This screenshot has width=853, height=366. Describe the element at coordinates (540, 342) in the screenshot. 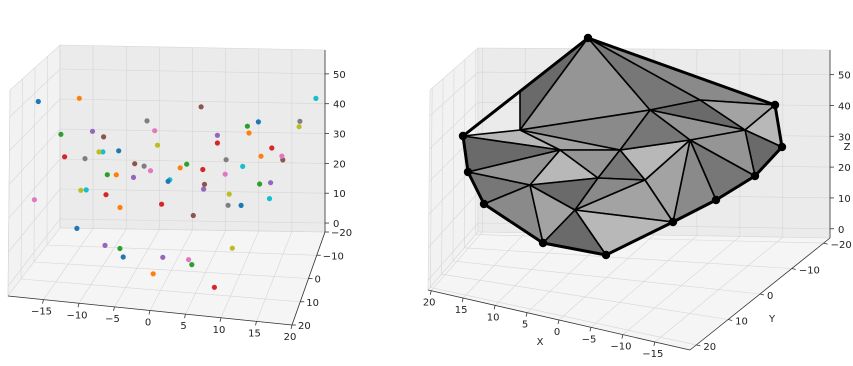

I see `x-axis-label: X` at that location.